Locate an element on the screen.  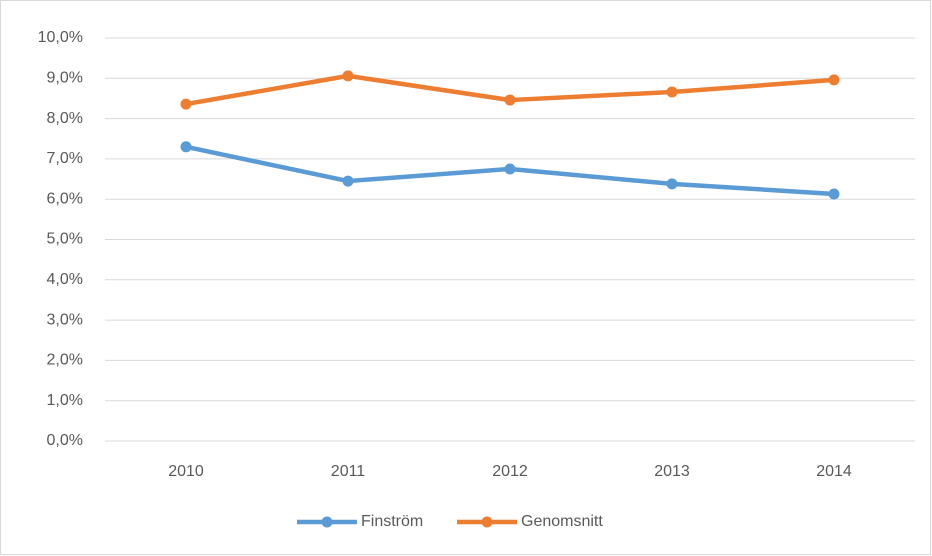
legend-label: Genomsnitt is located at coordinates (562, 521).